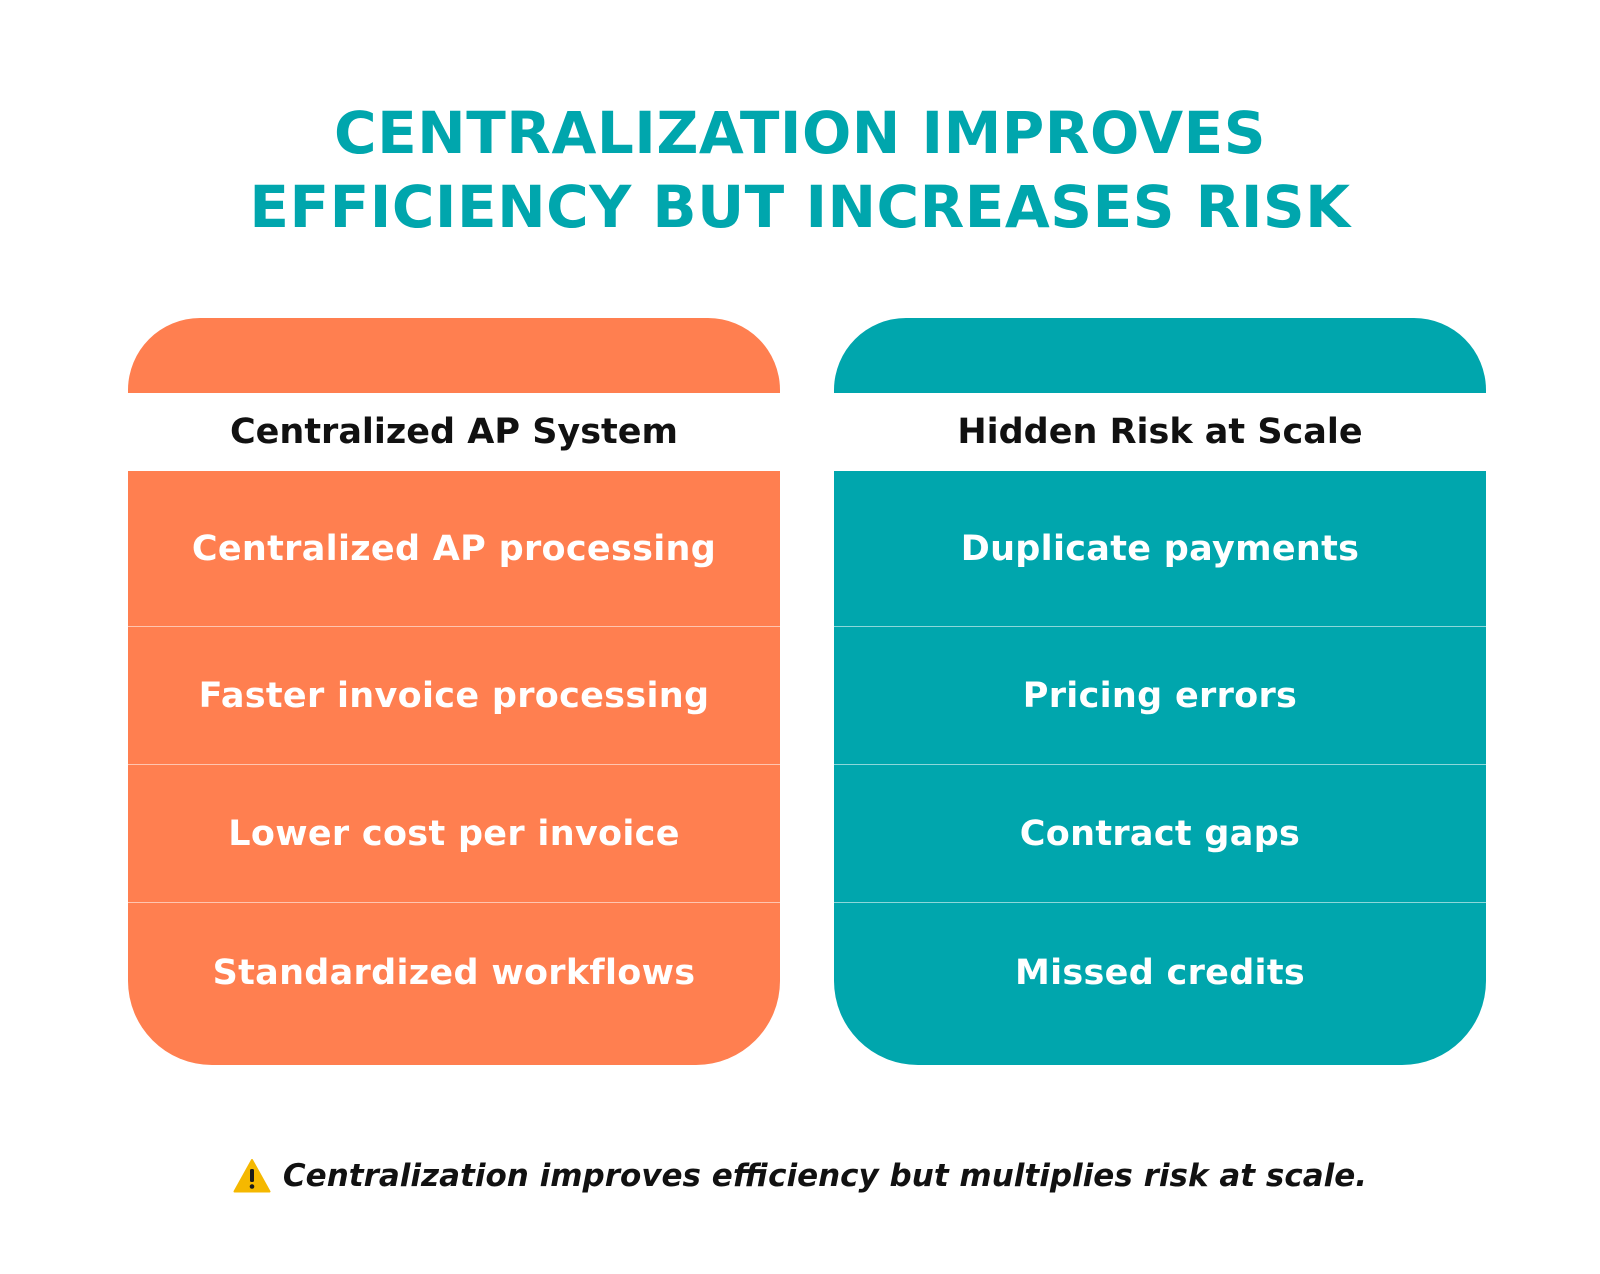 Image resolution: width=1600 pixels, height=1274 pixels. Describe the element at coordinates (800, 133) in the screenshot. I see `title-line-1: CENTRALIZATION IMPROVES` at that location.